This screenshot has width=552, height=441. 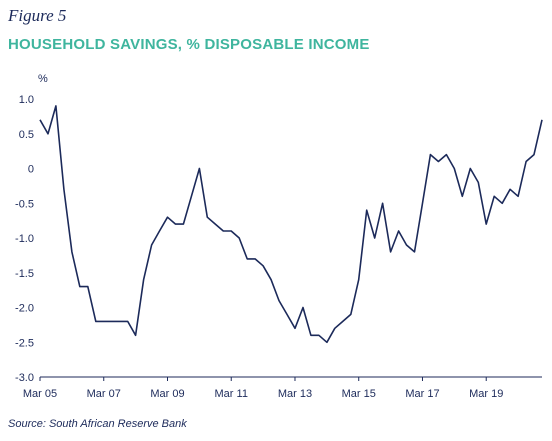 I want to click on y-tick-label: 0, so click(x=31, y=170).